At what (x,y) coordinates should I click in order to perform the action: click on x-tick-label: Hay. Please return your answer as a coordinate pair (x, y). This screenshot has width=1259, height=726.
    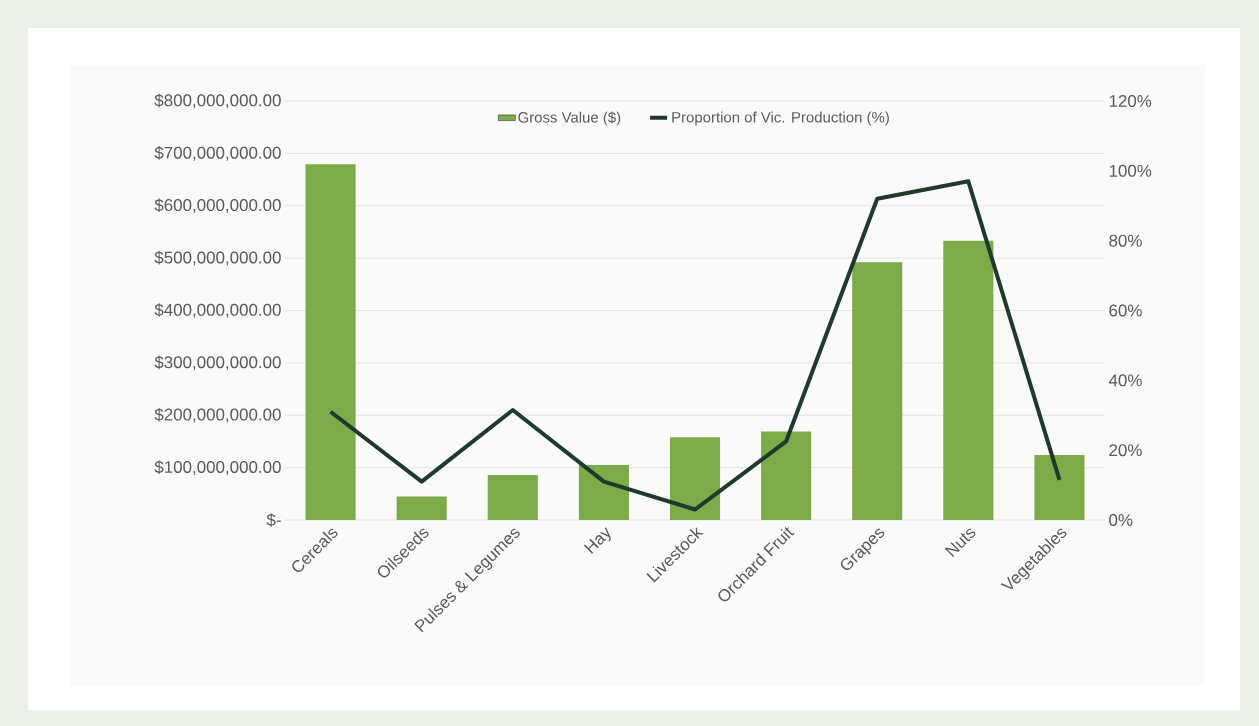
    Looking at the image, I should click on (597, 540).